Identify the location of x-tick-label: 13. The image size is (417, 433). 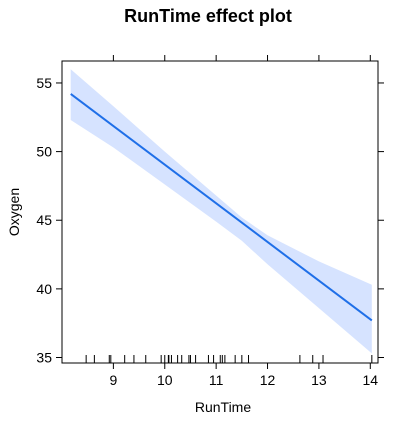
(319, 380).